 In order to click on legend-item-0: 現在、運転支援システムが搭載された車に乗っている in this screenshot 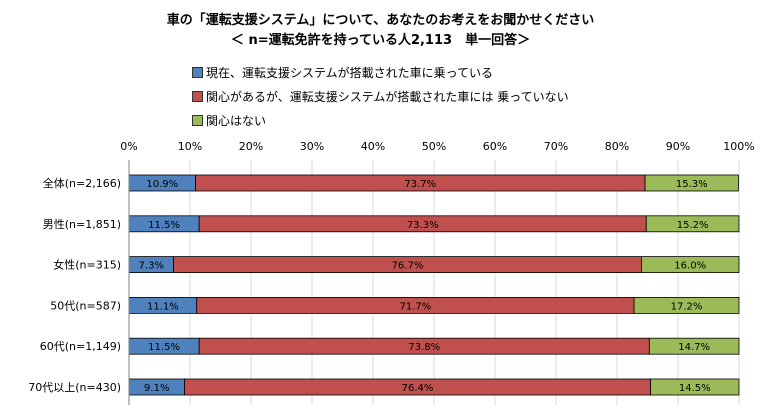, I will do `click(380, 72)`.